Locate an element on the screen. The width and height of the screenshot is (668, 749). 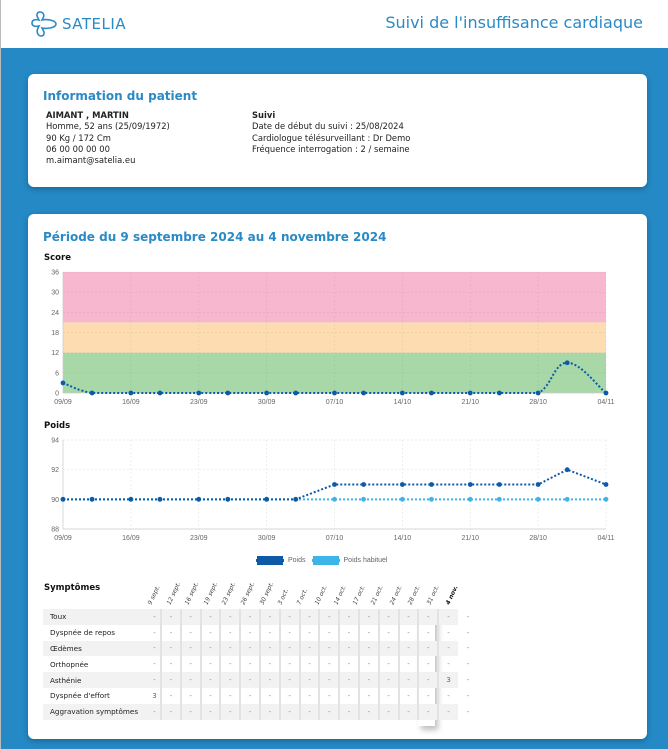
series-line-poids is located at coordinates (335, 484).